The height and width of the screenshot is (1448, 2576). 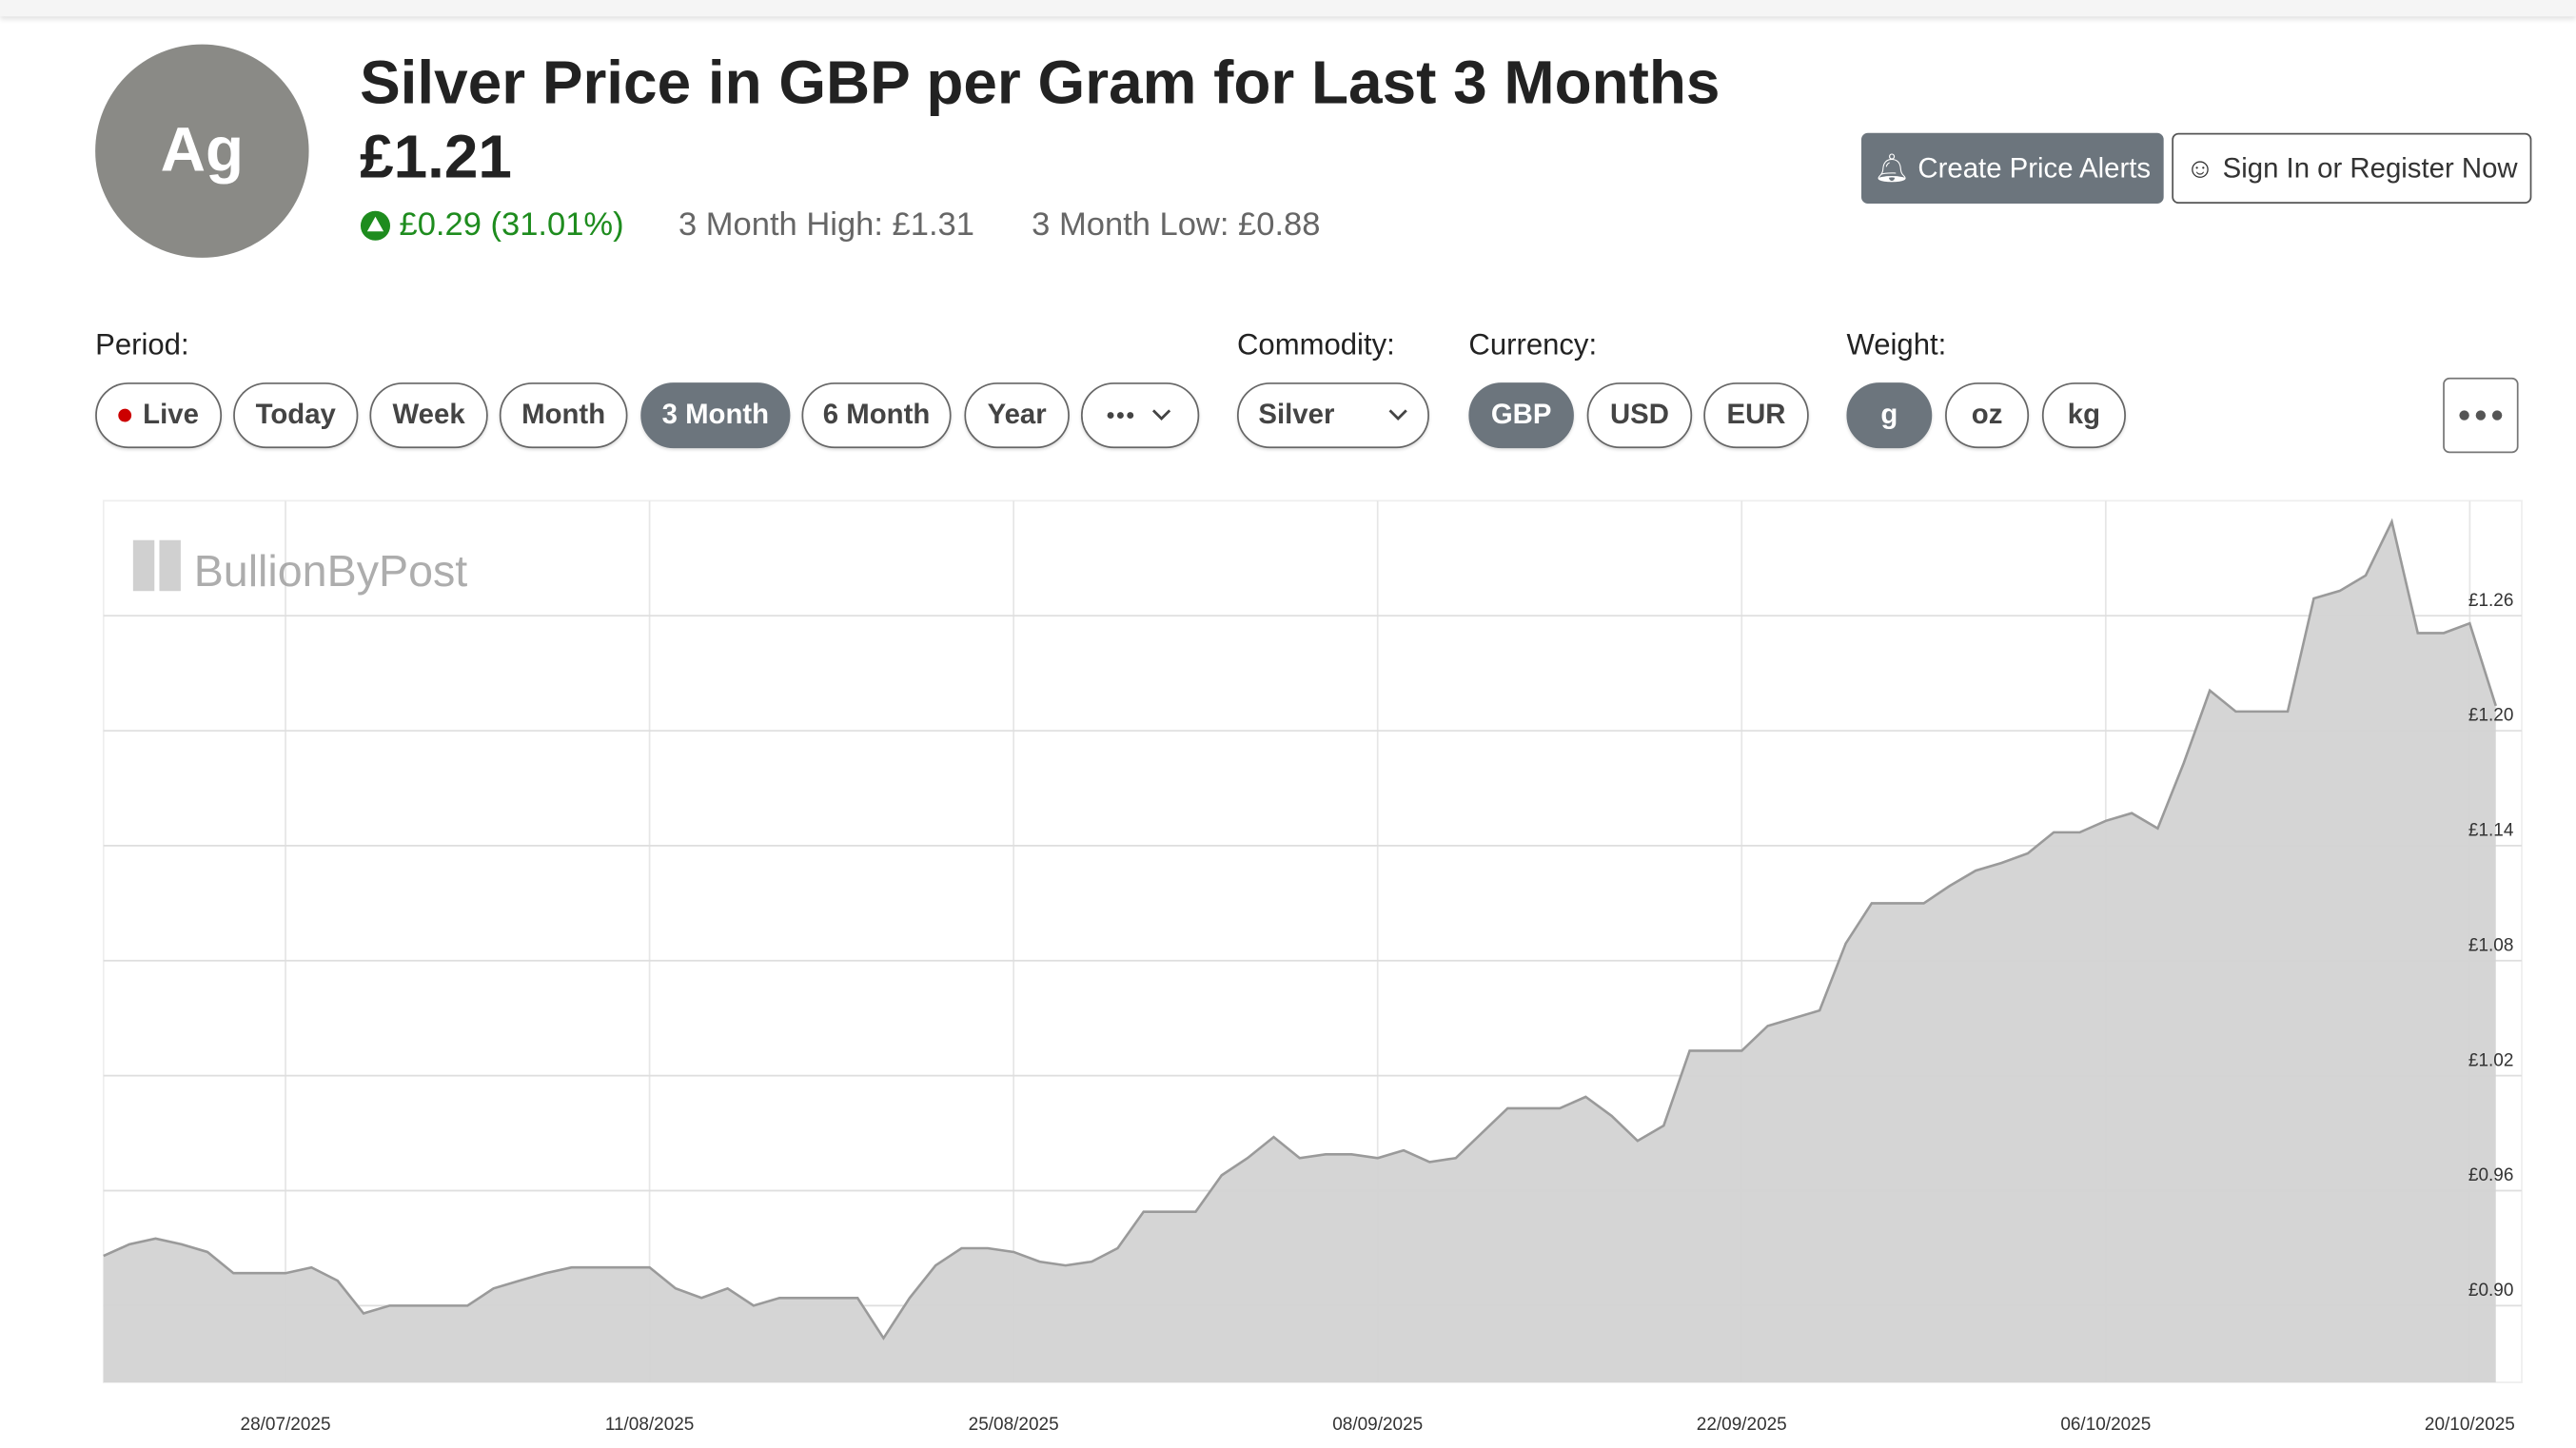 I want to click on create-alerts-button: 🔔︎ Create Price Alerts, so click(x=2012, y=168).